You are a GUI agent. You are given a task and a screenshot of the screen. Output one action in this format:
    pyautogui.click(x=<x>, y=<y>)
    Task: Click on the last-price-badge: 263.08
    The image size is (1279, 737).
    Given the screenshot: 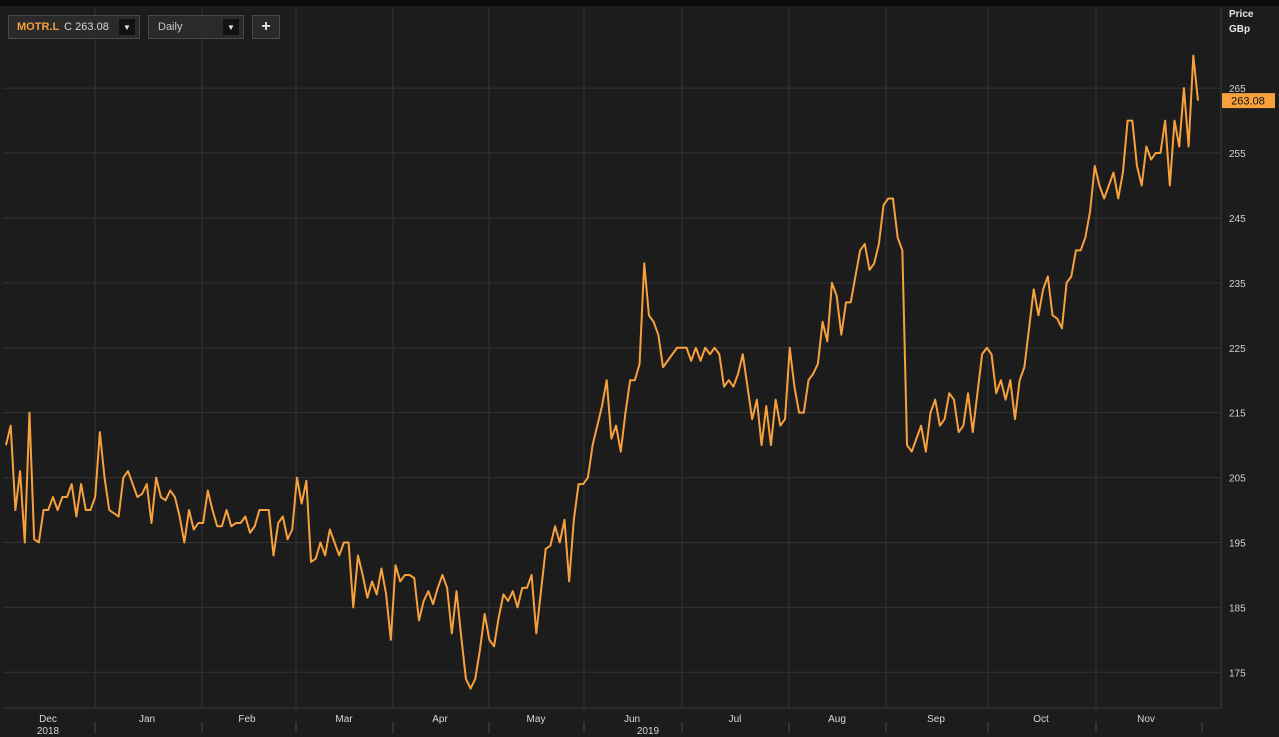 What is the action you would take?
    pyautogui.click(x=1248, y=101)
    